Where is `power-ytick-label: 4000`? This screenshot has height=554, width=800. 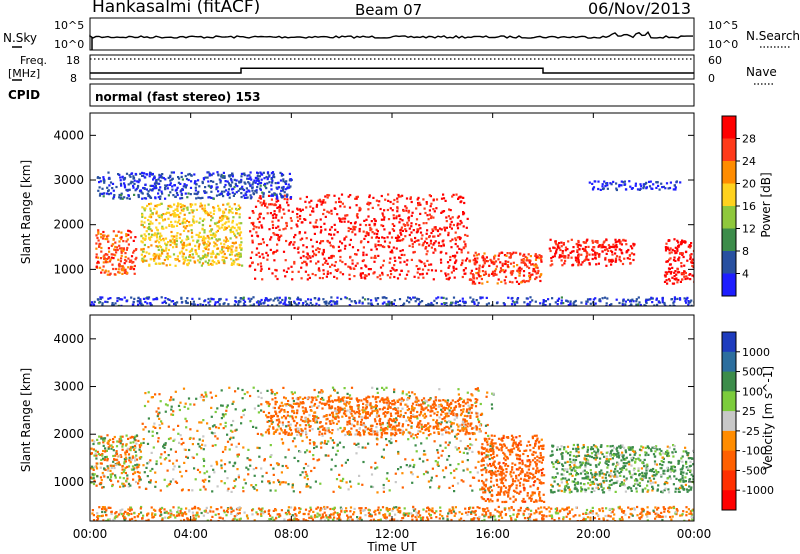 power-ytick-label: 4000 is located at coordinates (68, 135).